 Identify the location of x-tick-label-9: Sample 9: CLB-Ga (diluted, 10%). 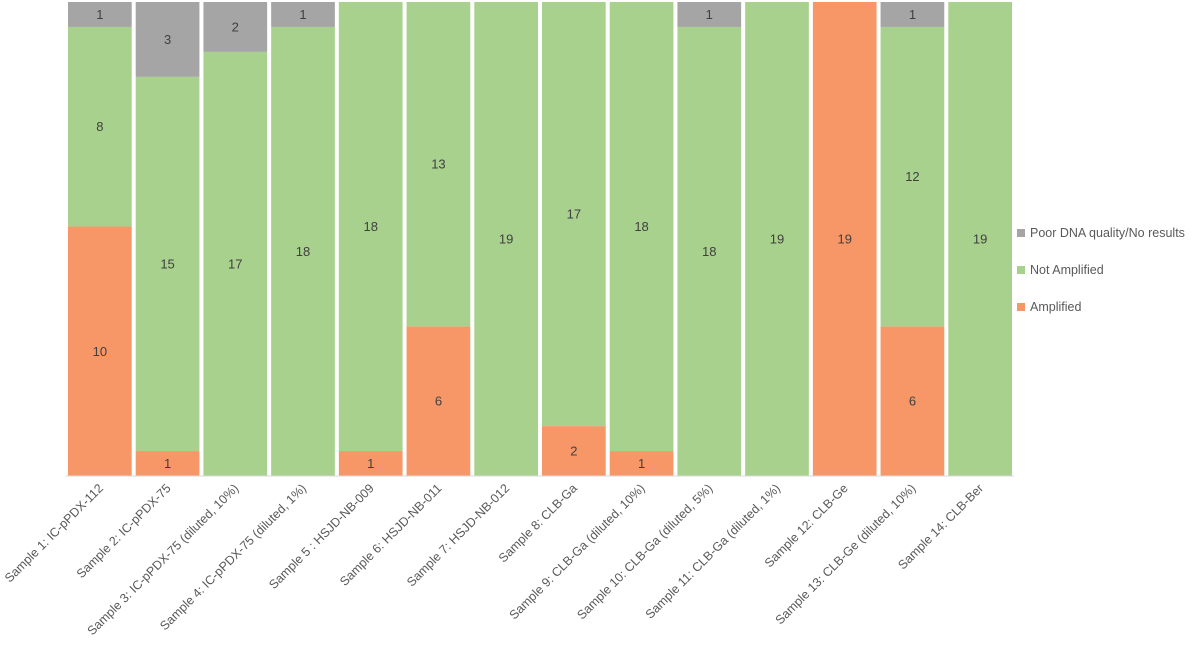
(577, 551).